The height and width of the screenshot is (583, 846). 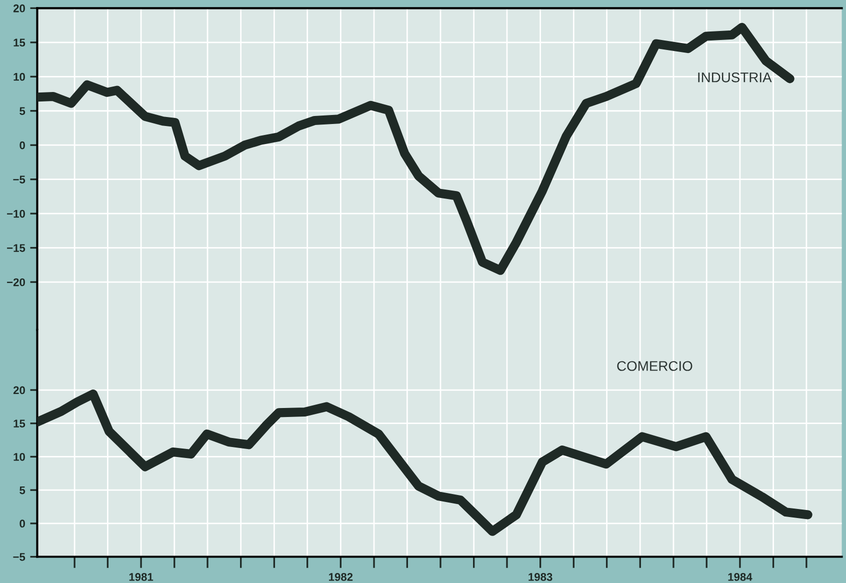 I want to click on x-tick-label: 1983, so click(x=540, y=577).